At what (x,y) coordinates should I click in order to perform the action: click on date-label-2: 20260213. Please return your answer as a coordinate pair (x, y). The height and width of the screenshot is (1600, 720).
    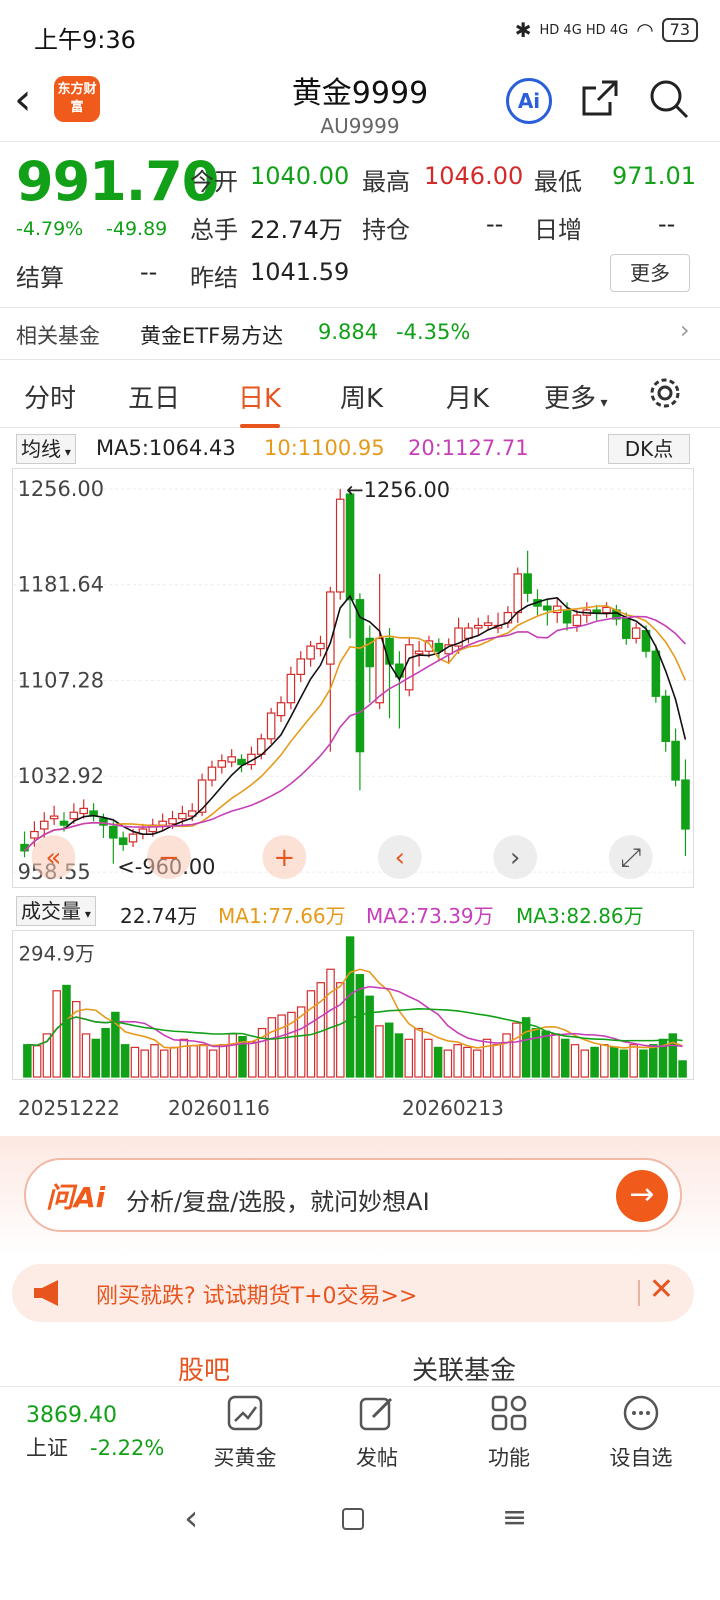
    Looking at the image, I should click on (453, 1108).